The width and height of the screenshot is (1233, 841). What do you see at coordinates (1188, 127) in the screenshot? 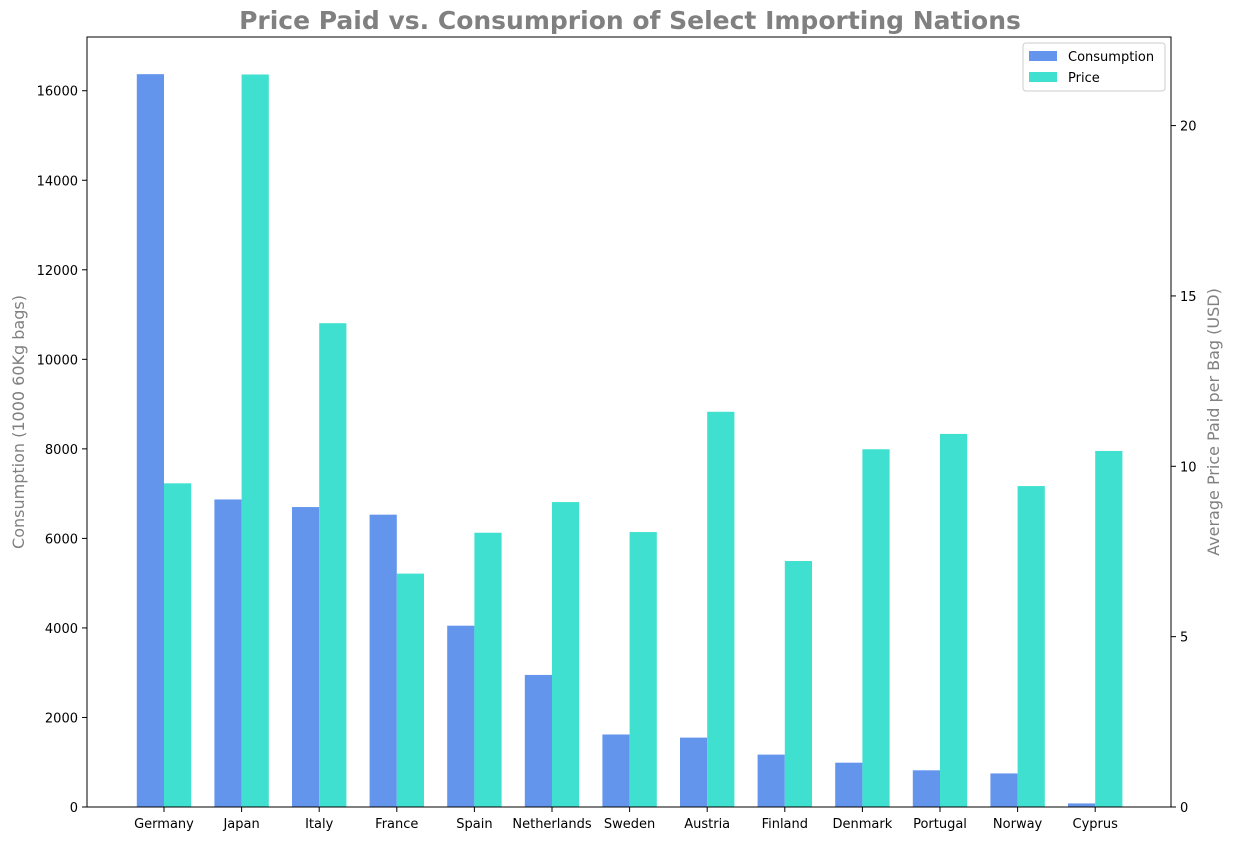
I see `y-right-tick-label: 20` at bounding box center [1188, 127].